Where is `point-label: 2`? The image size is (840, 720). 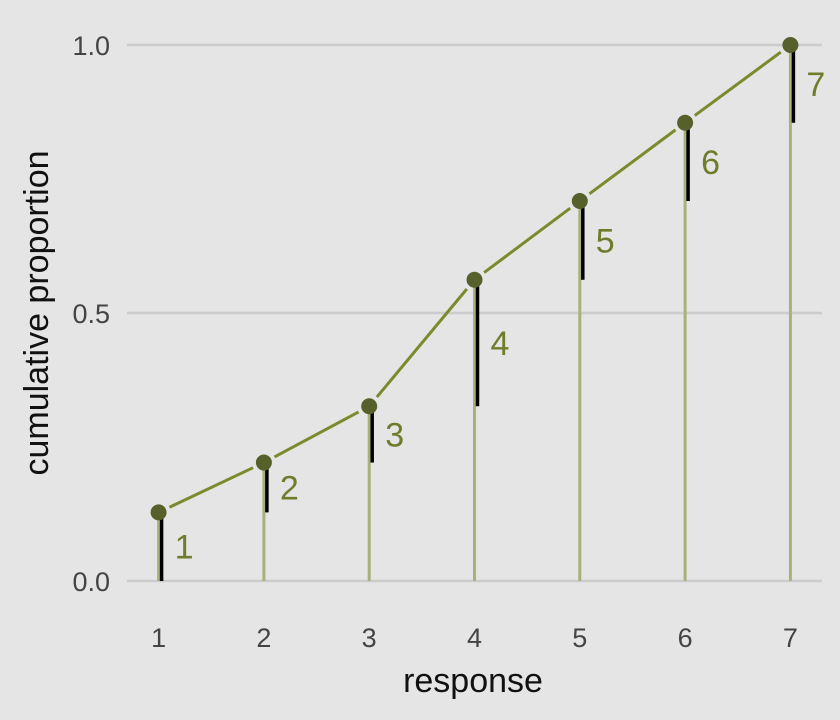
point-label: 2 is located at coordinates (289, 488).